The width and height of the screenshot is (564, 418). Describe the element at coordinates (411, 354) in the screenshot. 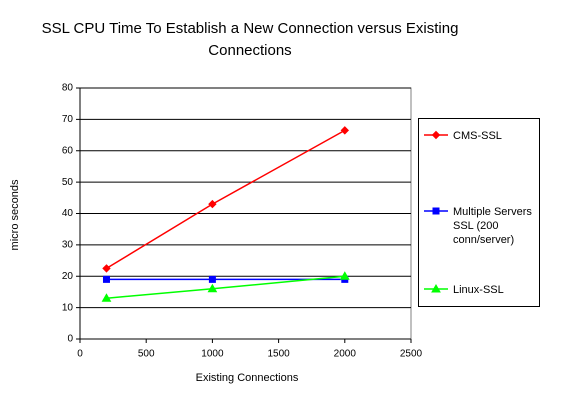

I see `x-tick-label: 2500` at that location.